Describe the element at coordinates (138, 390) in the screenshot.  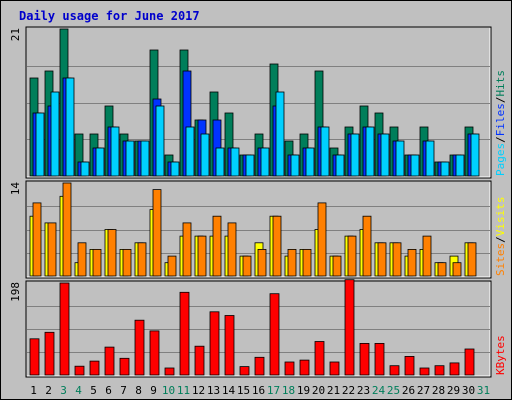
I see `x-tick-label-day-8: 8` at that location.